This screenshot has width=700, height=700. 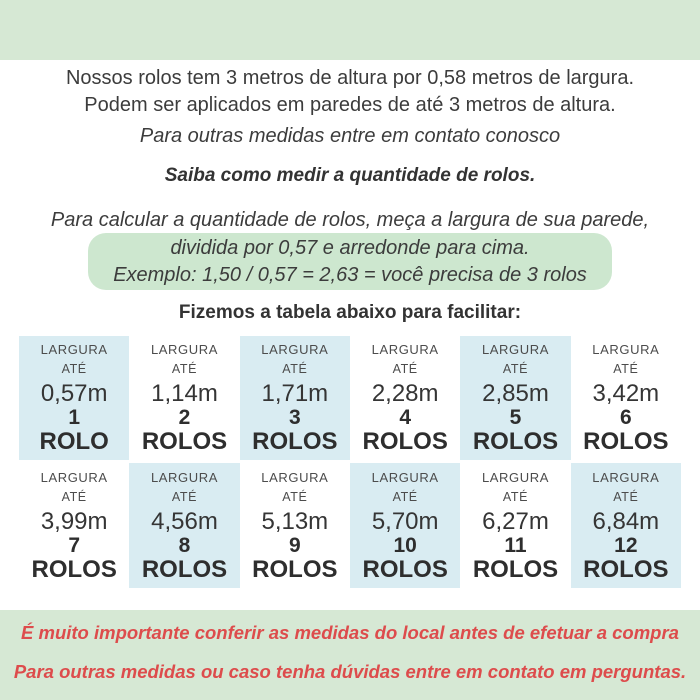 I want to click on cell-roll-count: 1, so click(x=74, y=417).